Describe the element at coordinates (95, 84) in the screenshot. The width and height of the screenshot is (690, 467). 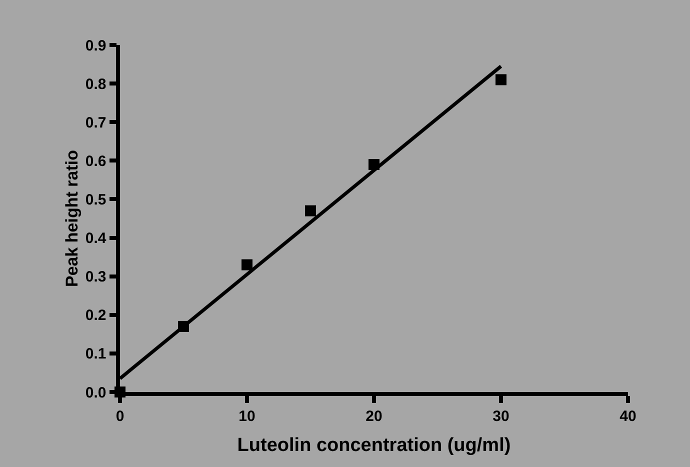
I see `y-tick-label: 0.8` at that location.